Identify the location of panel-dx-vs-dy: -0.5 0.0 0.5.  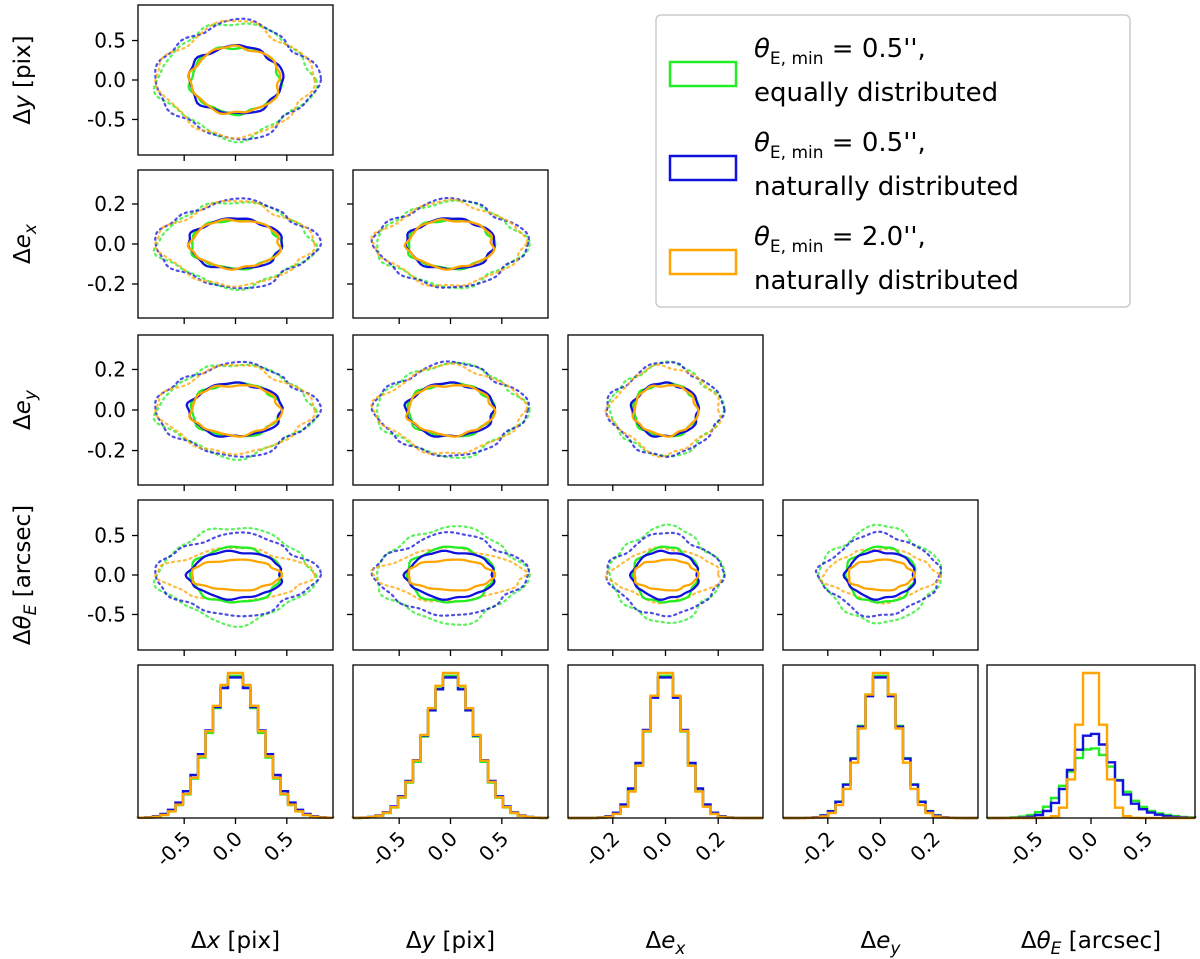
(210, 82).